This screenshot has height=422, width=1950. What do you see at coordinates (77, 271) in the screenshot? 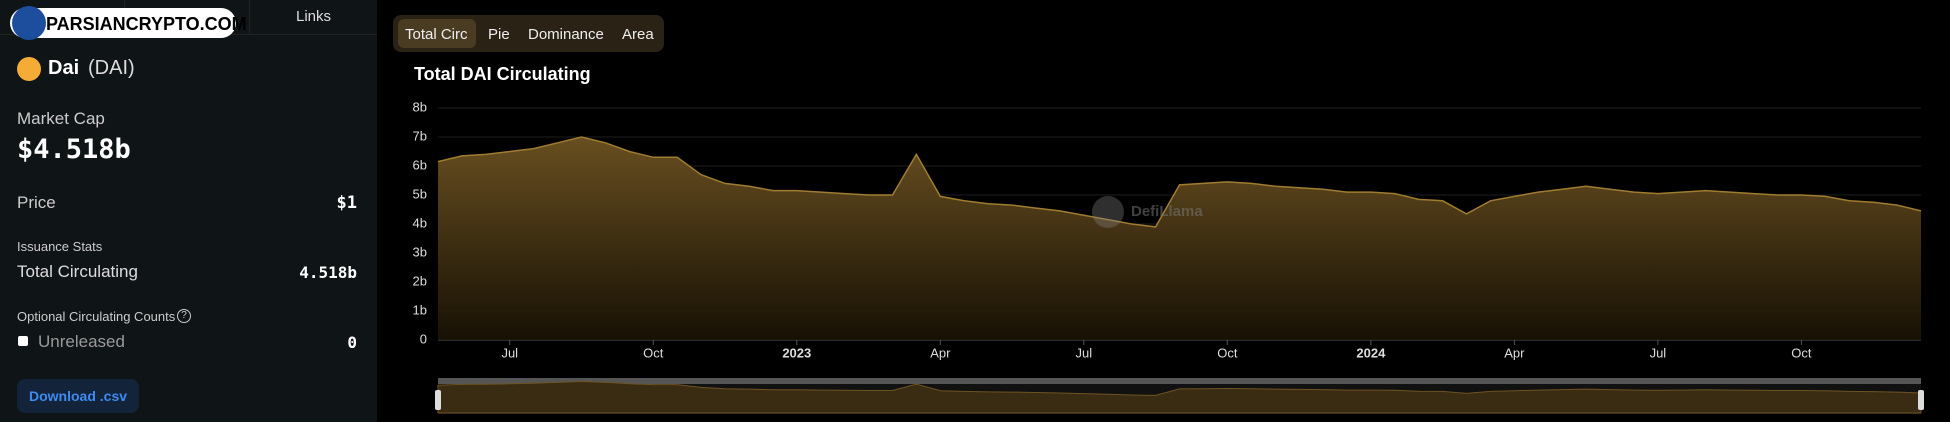
I see `label: Total Circulating` at bounding box center [77, 271].